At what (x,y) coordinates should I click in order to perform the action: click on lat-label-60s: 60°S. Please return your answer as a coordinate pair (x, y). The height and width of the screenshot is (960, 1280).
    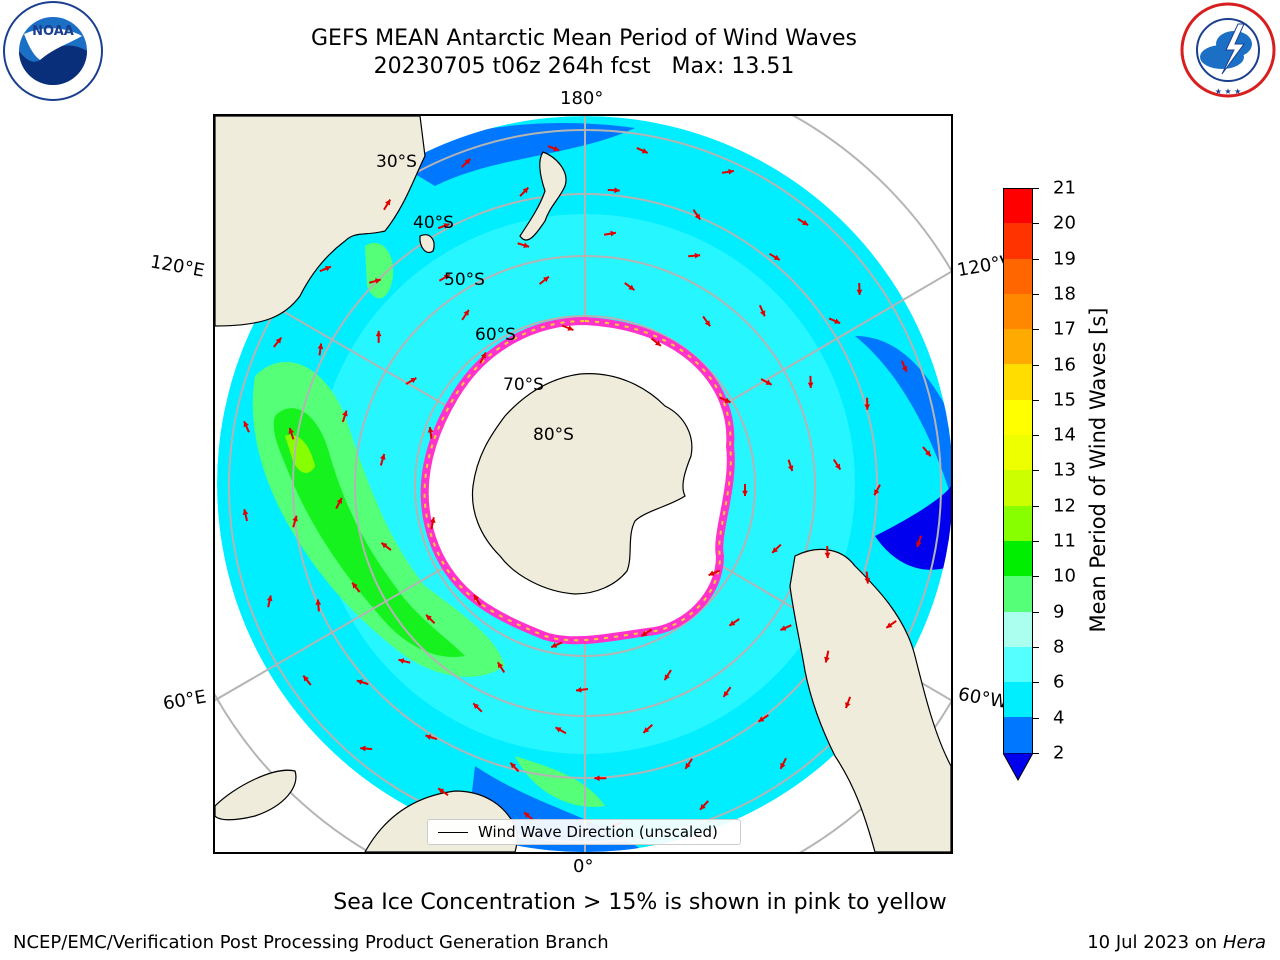
    Looking at the image, I should click on (495, 335).